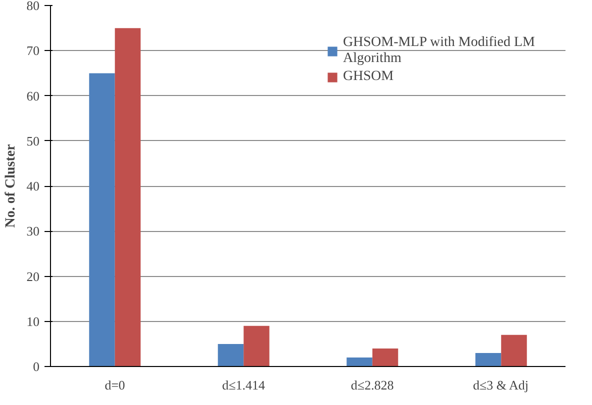  Describe the element at coordinates (11, 186) in the screenshot. I see `y-axis-title: No. of Cluster` at that location.